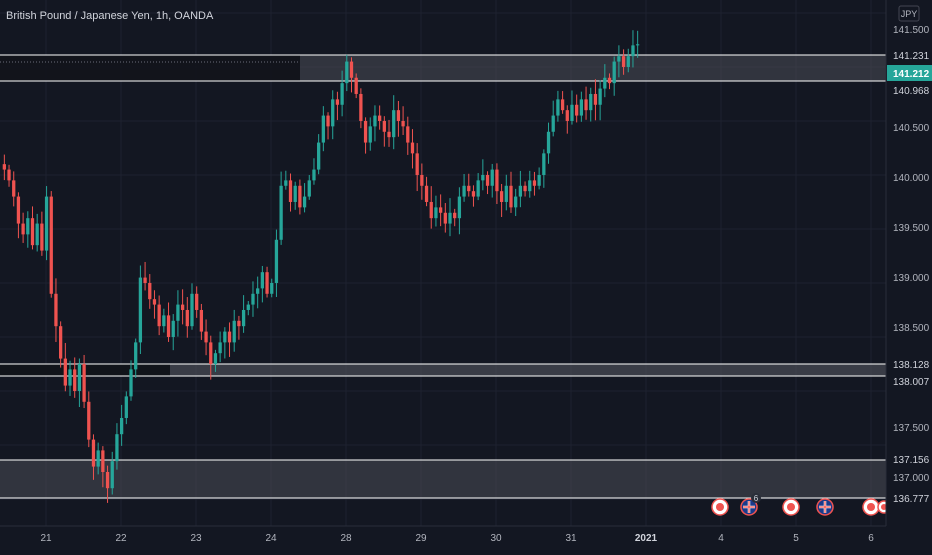  I want to click on price-tick: 137.500, so click(911, 428).